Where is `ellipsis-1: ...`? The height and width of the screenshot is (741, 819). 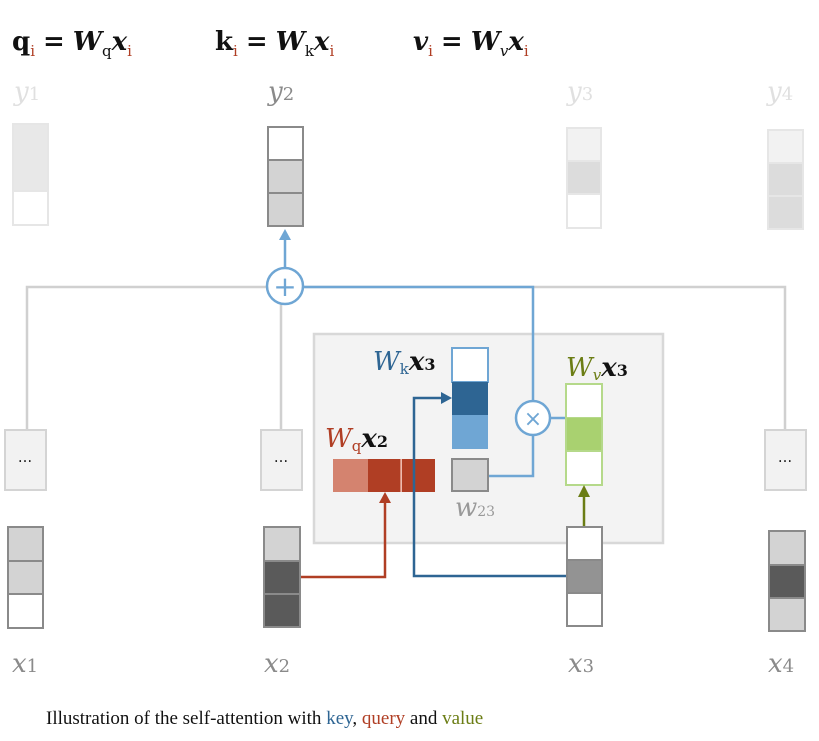
ellipsis-1: ... is located at coordinates (25, 457).